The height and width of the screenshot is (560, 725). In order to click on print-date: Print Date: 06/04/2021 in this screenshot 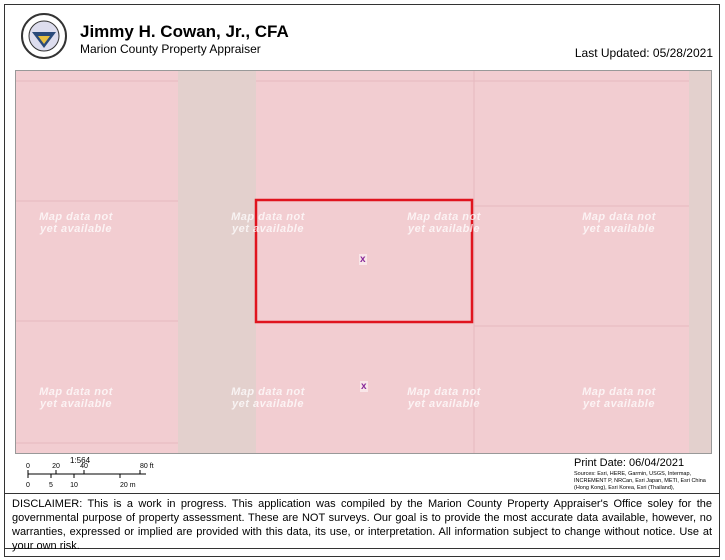, I will do `click(629, 463)`.